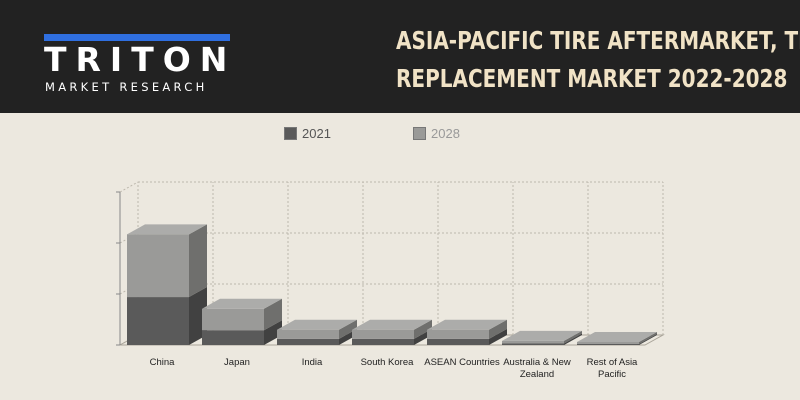 Image resolution: width=800 pixels, height=400 pixels. What do you see at coordinates (498, 336) in the screenshot?
I see `bar-2021-4-side` at bounding box center [498, 336].